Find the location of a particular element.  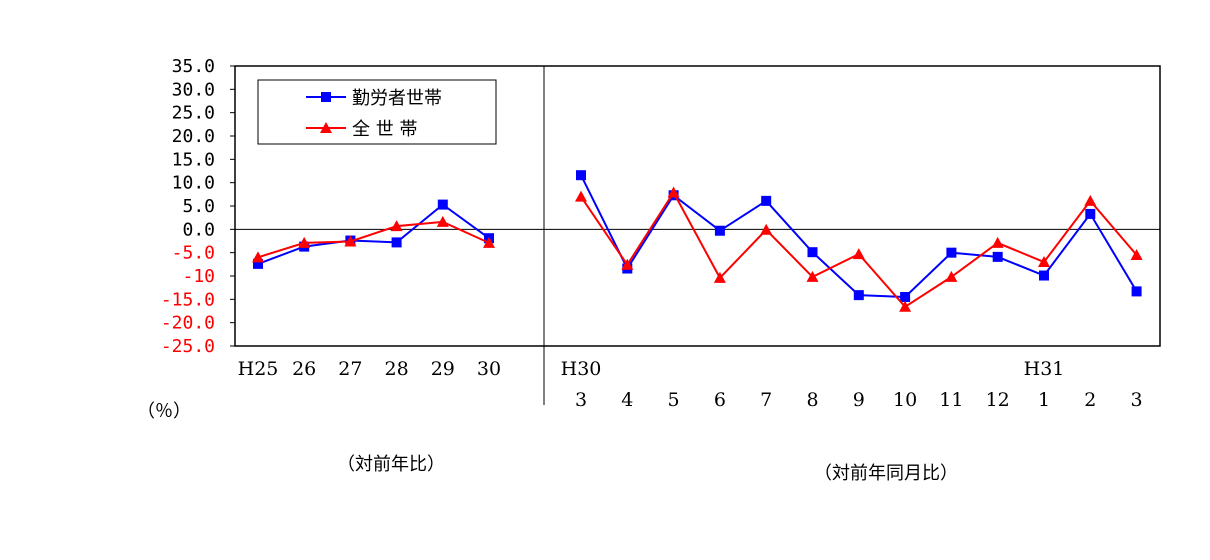

x-tick-label: 6 is located at coordinates (720, 400).